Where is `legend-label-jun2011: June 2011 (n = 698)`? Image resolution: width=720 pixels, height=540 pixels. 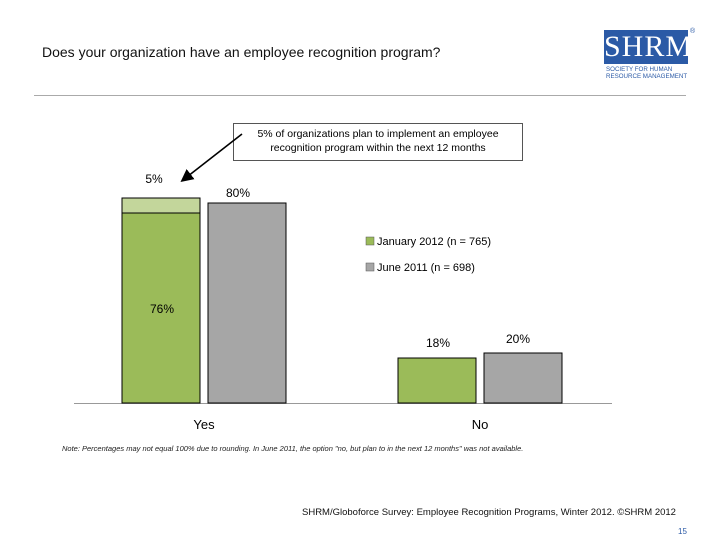
legend-label-jun2011: June 2011 (n = 698) is located at coordinates (426, 268).